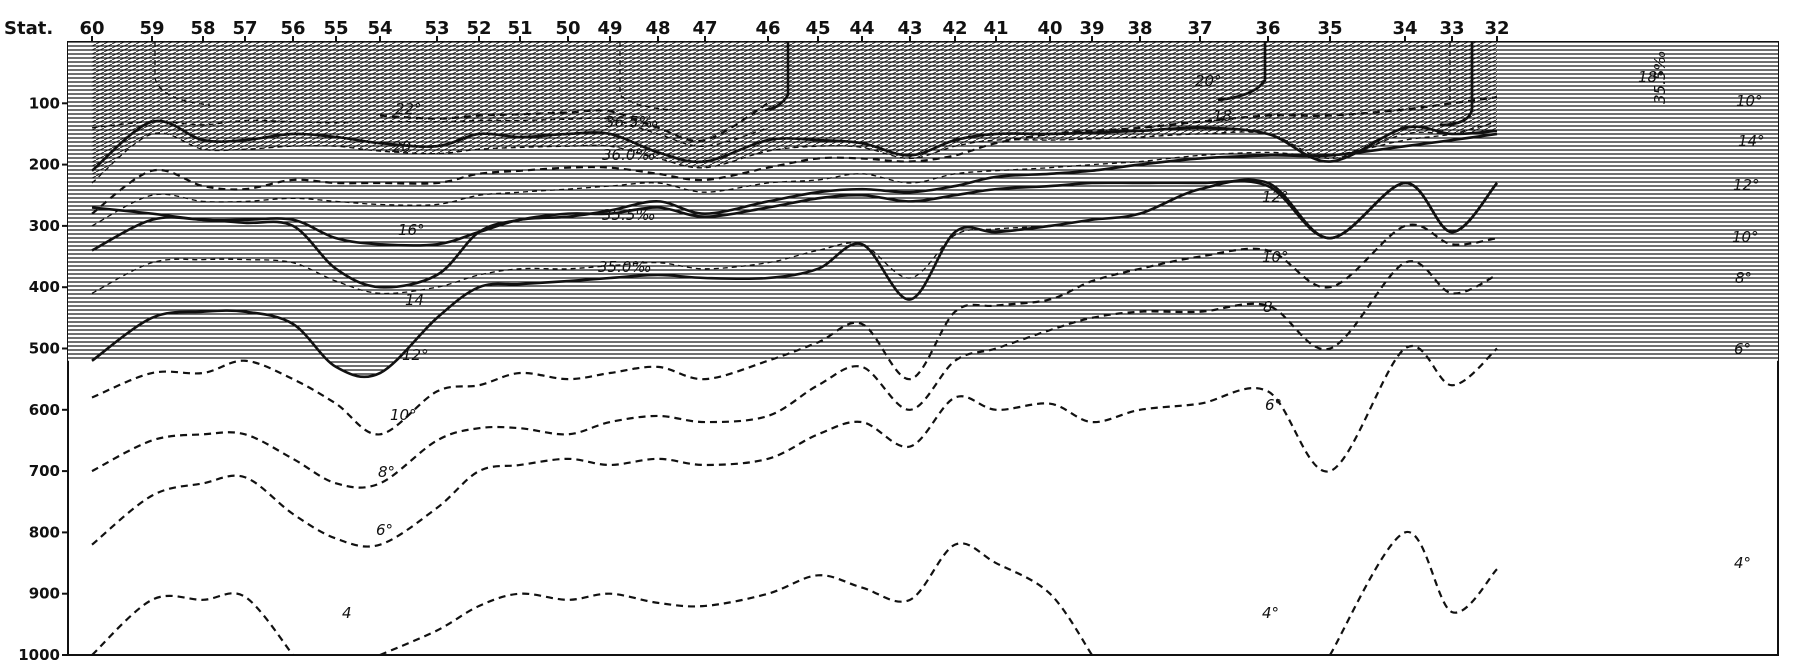 Image resolution: width=1795 pixels, height=670 pixels. Describe the element at coordinates (386, 472) in the screenshot. I see `label-8: 8°` at that location.